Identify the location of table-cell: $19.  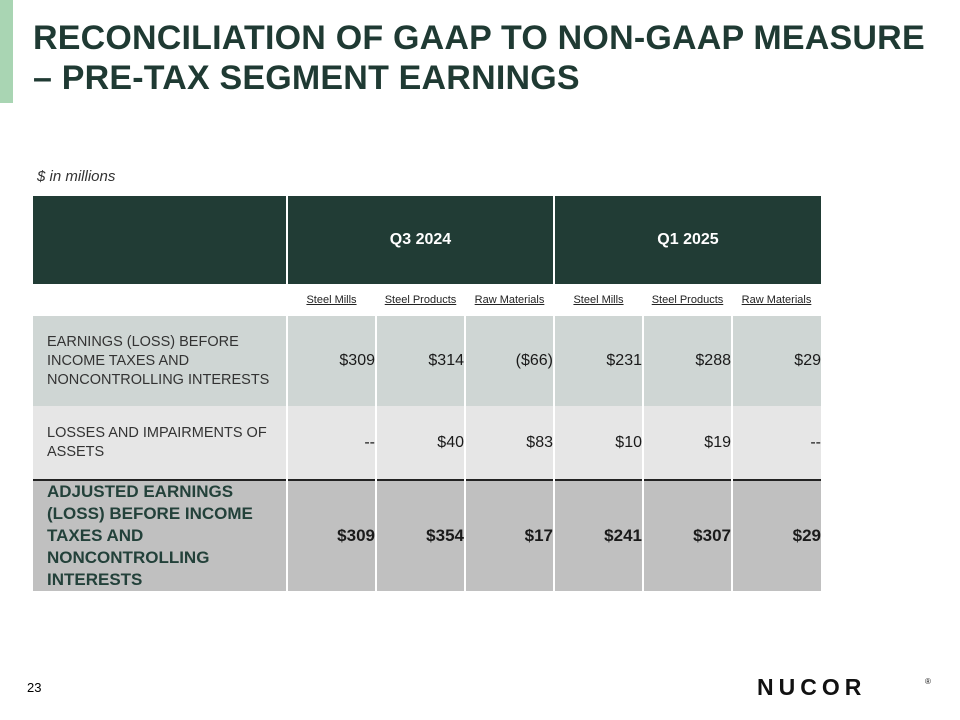
(688, 443).